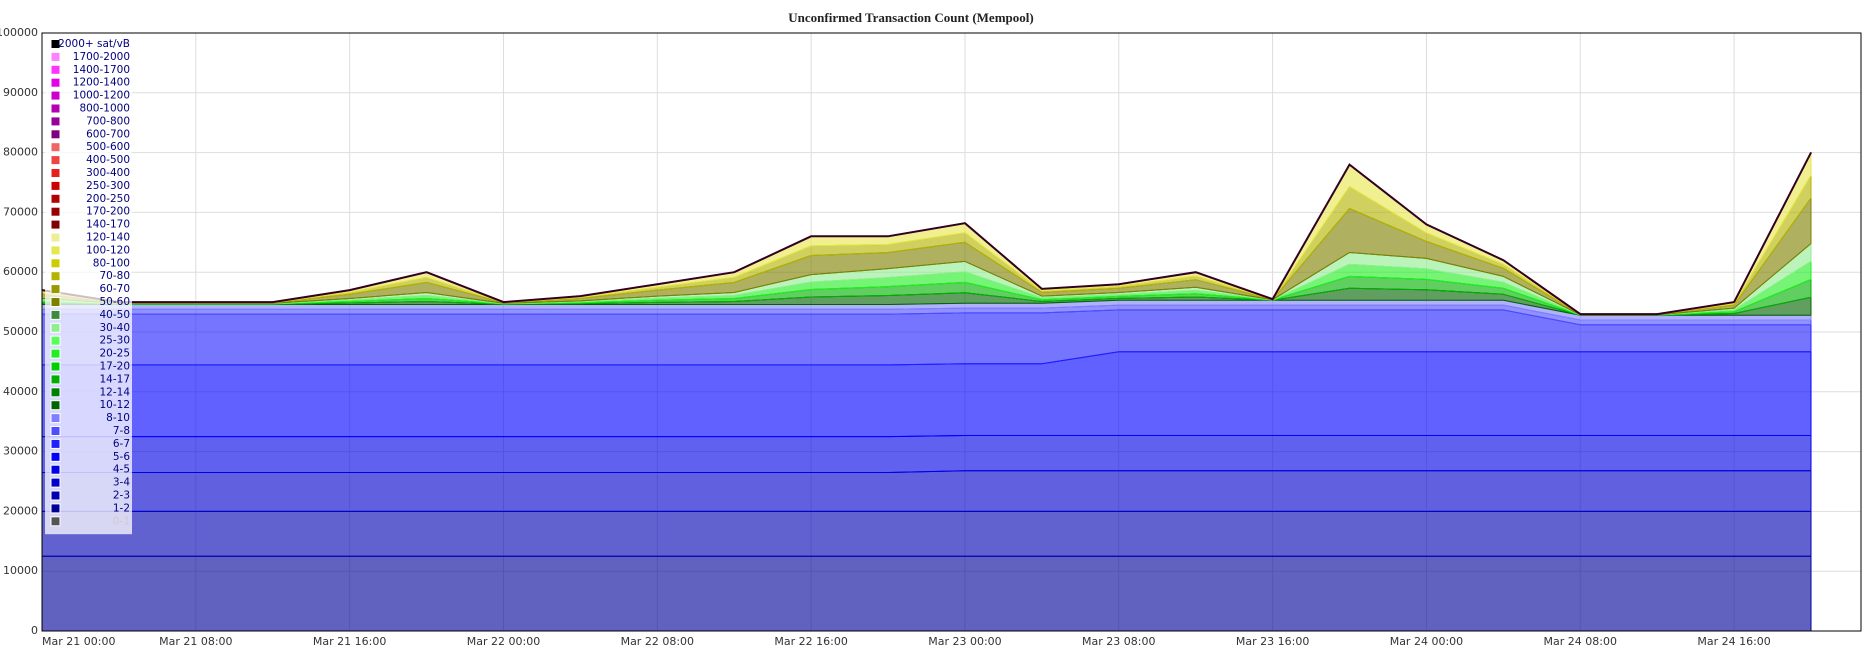 This screenshot has height=651, width=1873. I want to click on x-tick-label: Mar 21 00:00, so click(78, 641).